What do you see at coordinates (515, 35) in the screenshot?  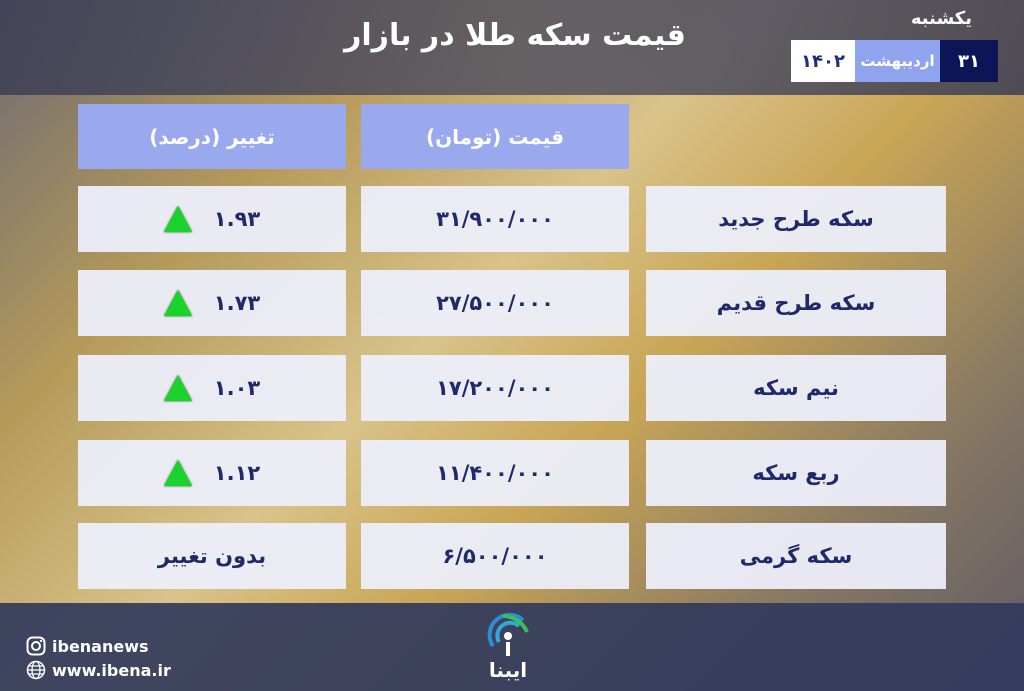 I see `page-title: قیمت سکه طلا در بازار` at bounding box center [515, 35].